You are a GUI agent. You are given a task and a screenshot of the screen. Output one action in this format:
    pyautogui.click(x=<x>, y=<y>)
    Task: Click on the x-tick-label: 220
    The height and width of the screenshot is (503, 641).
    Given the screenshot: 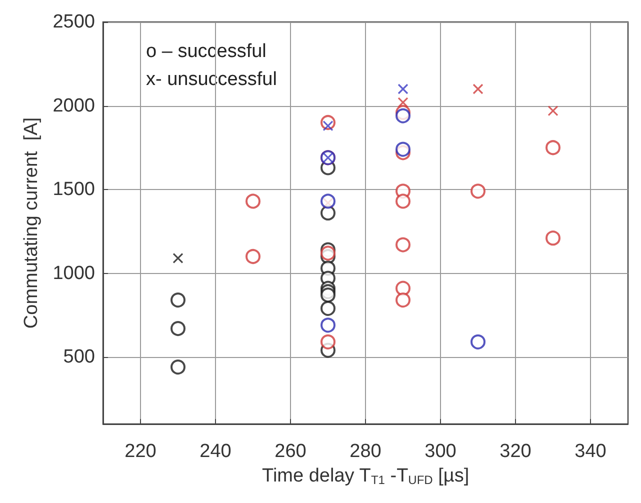 What is the action you would take?
    pyautogui.click(x=140, y=451)
    